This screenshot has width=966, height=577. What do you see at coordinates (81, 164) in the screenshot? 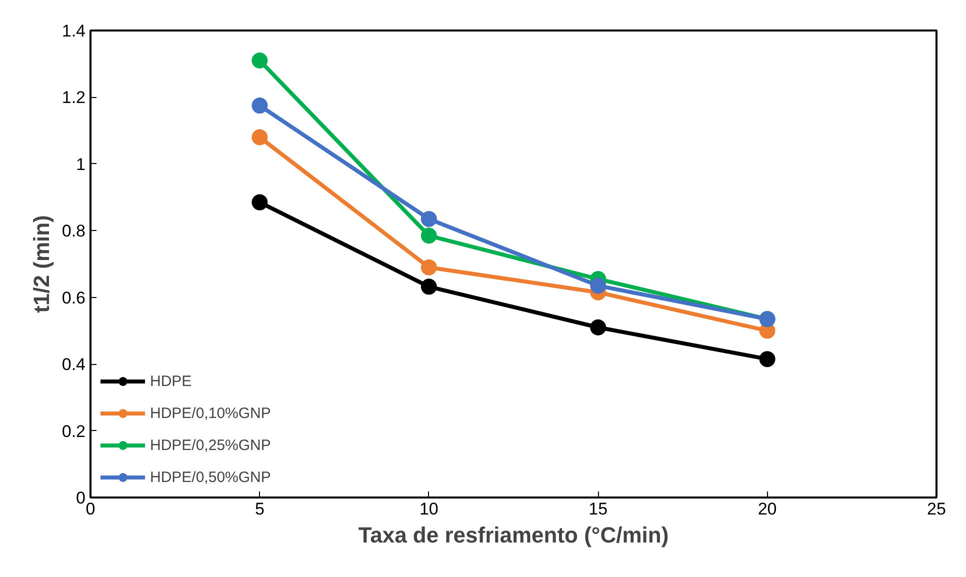
I see `y-tick-label: 1` at bounding box center [81, 164].